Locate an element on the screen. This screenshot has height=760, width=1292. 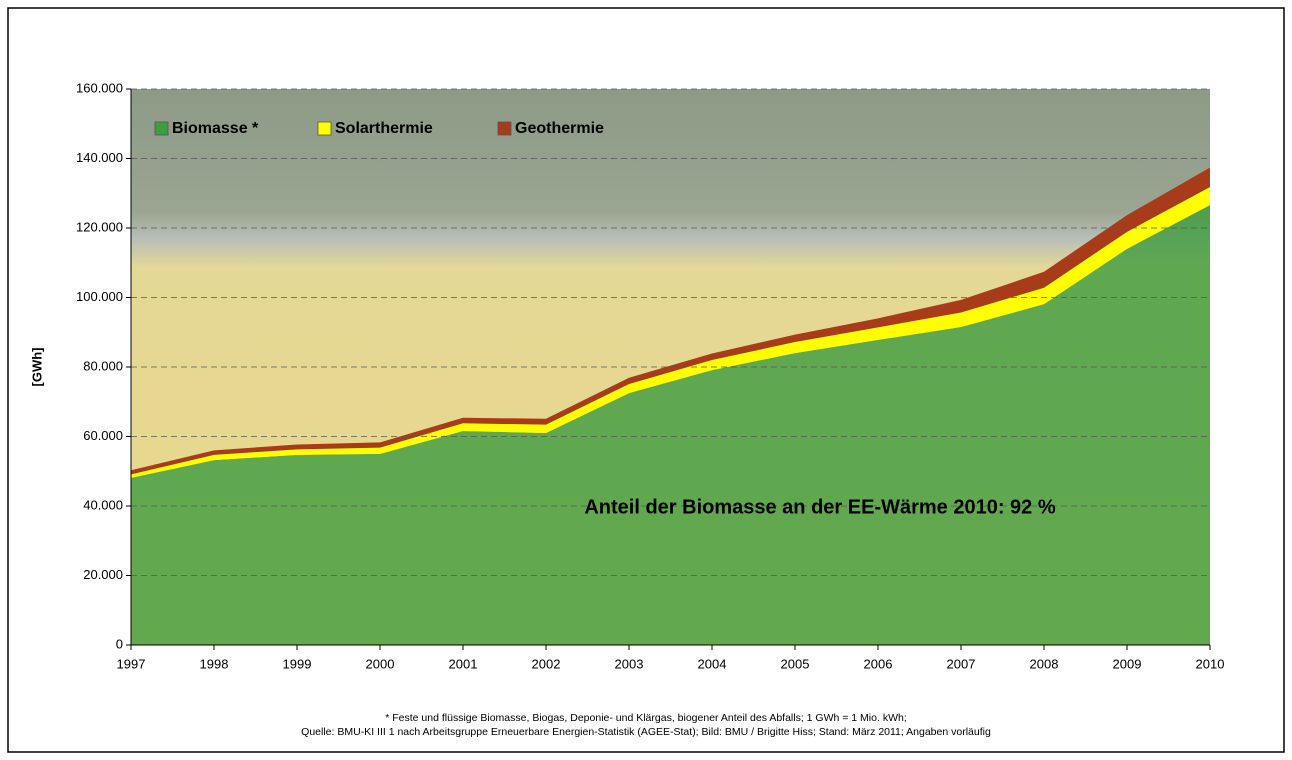
y-axis-label: [GWh] is located at coordinates (36, 367).